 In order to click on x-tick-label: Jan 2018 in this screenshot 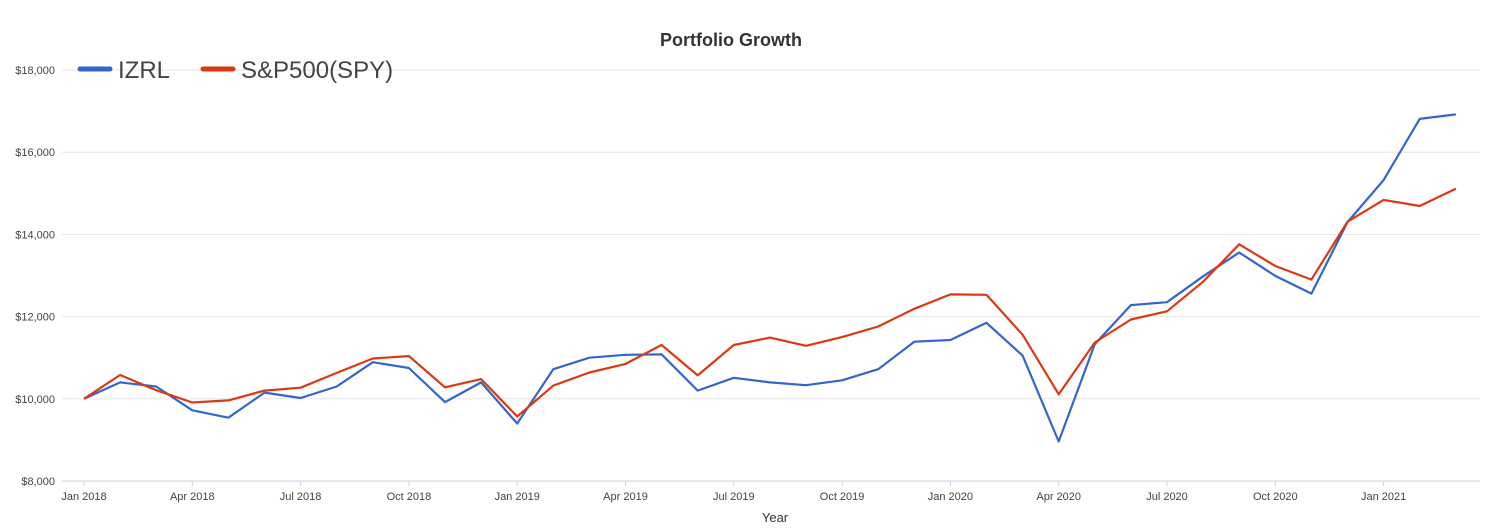, I will do `click(83, 497)`.